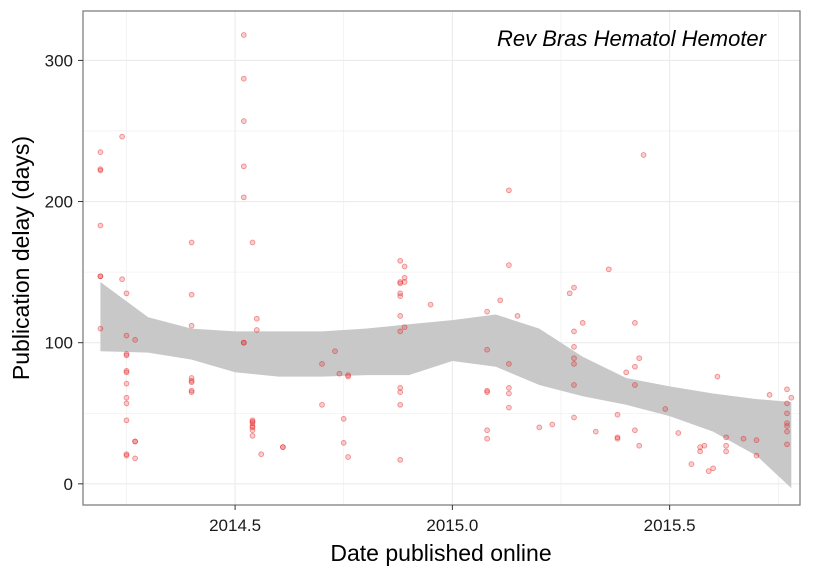 The width and height of the screenshot is (825, 570). I want to click on x-tick-label: 2014.5, so click(235, 525).